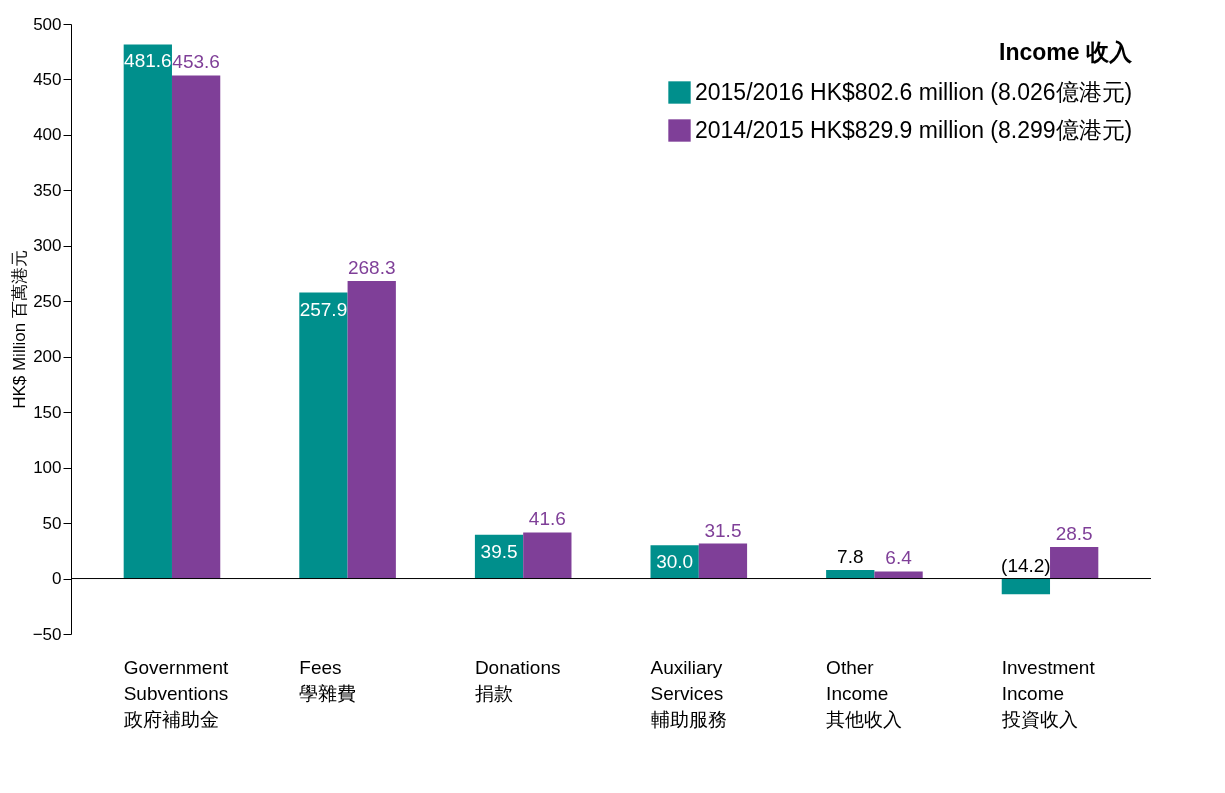 This screenshot has width=1225, height=793. I want to click on data-label: 257.9, so click(323, 309).